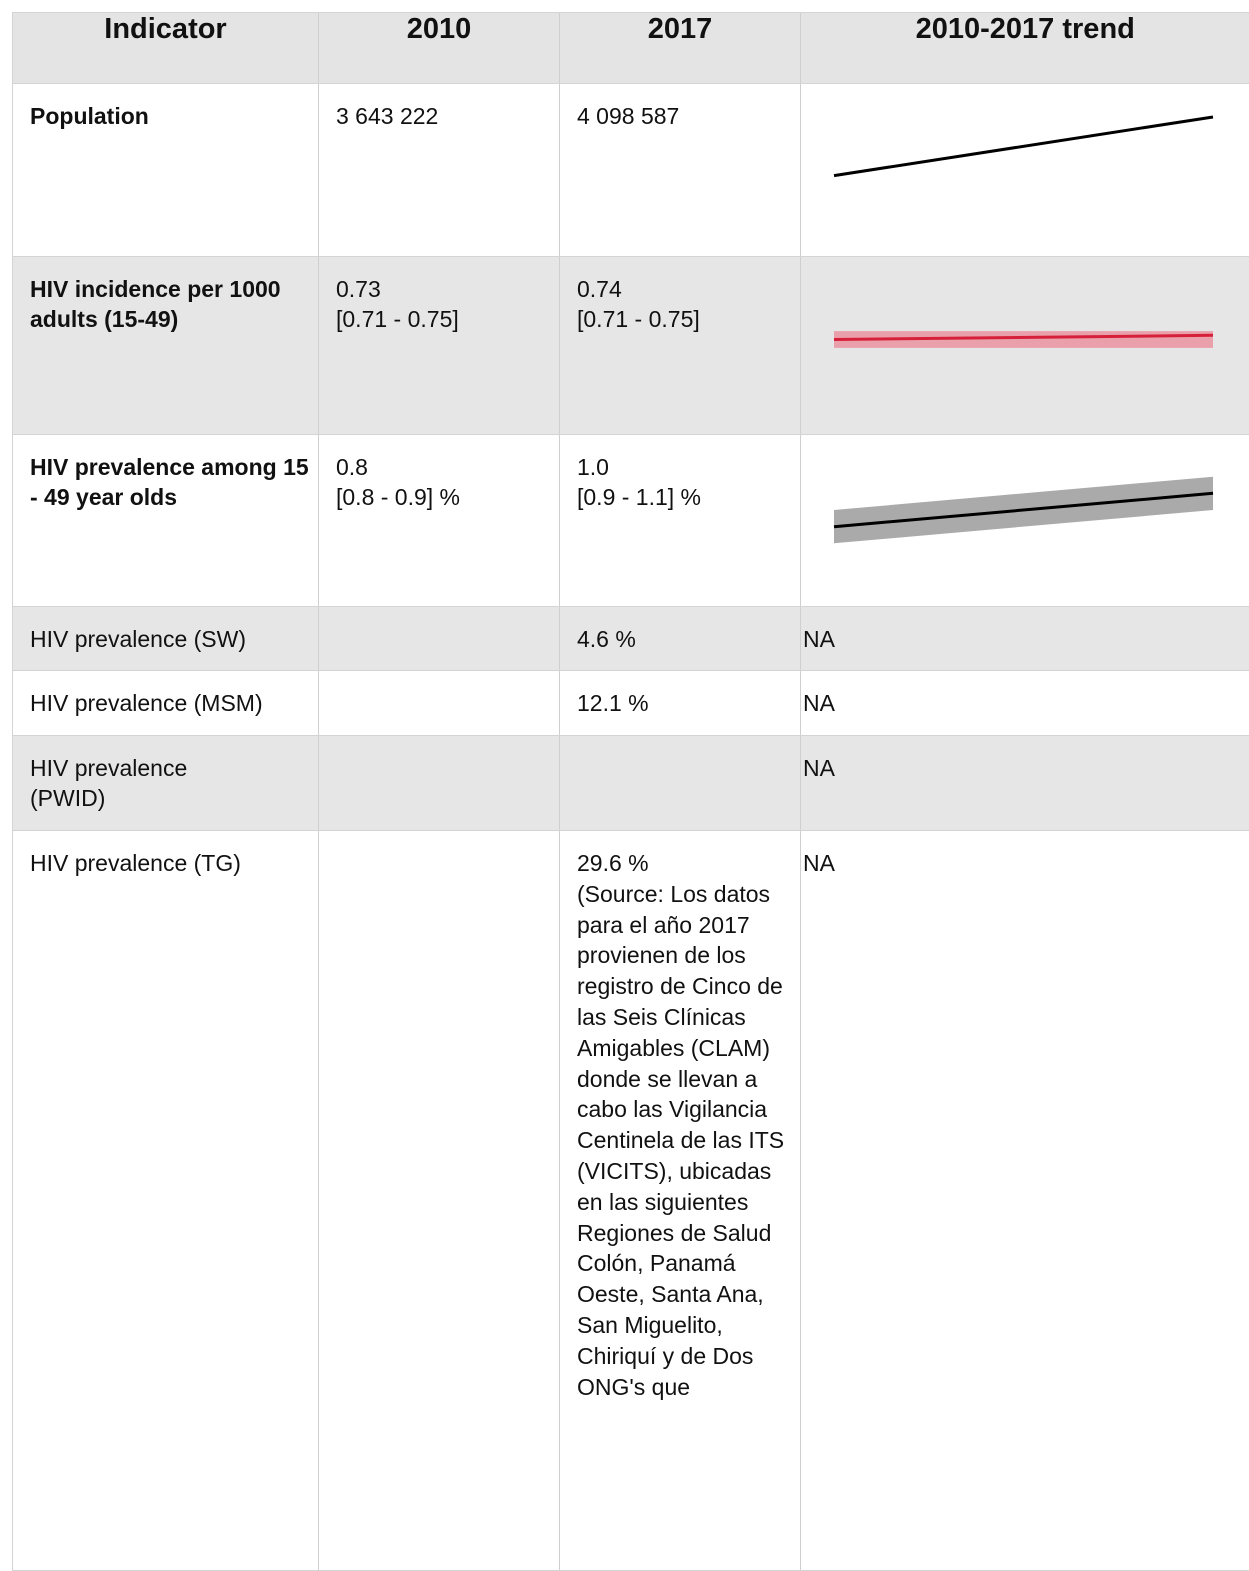  What do you see at coordinates (165, 630) in the screenshot?
I see `indicator-label: HIV prevalence (SW)` at bounding box center [165, 630].